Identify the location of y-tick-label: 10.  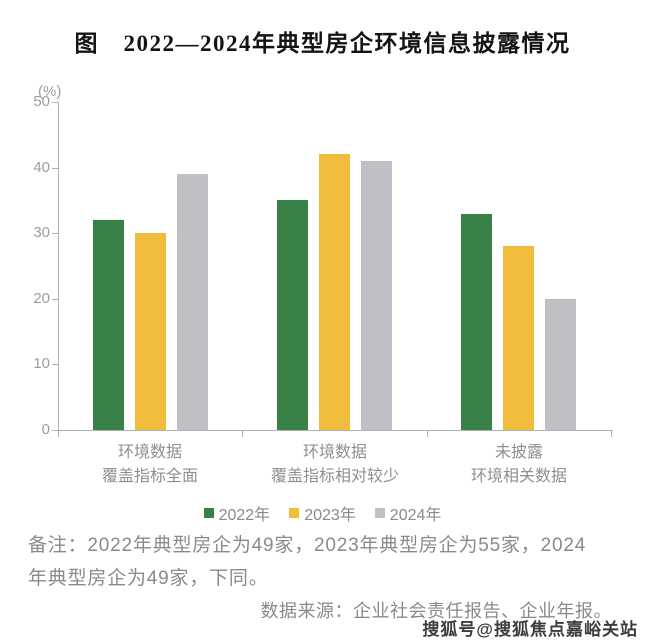
(41, 364).